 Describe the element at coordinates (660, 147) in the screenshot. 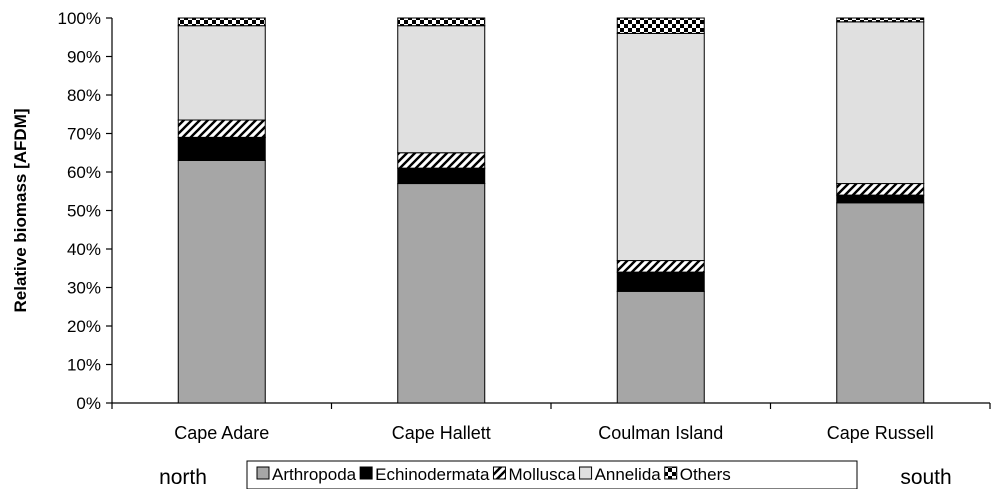

I see `bar-annelida-coulman-island` at that location.